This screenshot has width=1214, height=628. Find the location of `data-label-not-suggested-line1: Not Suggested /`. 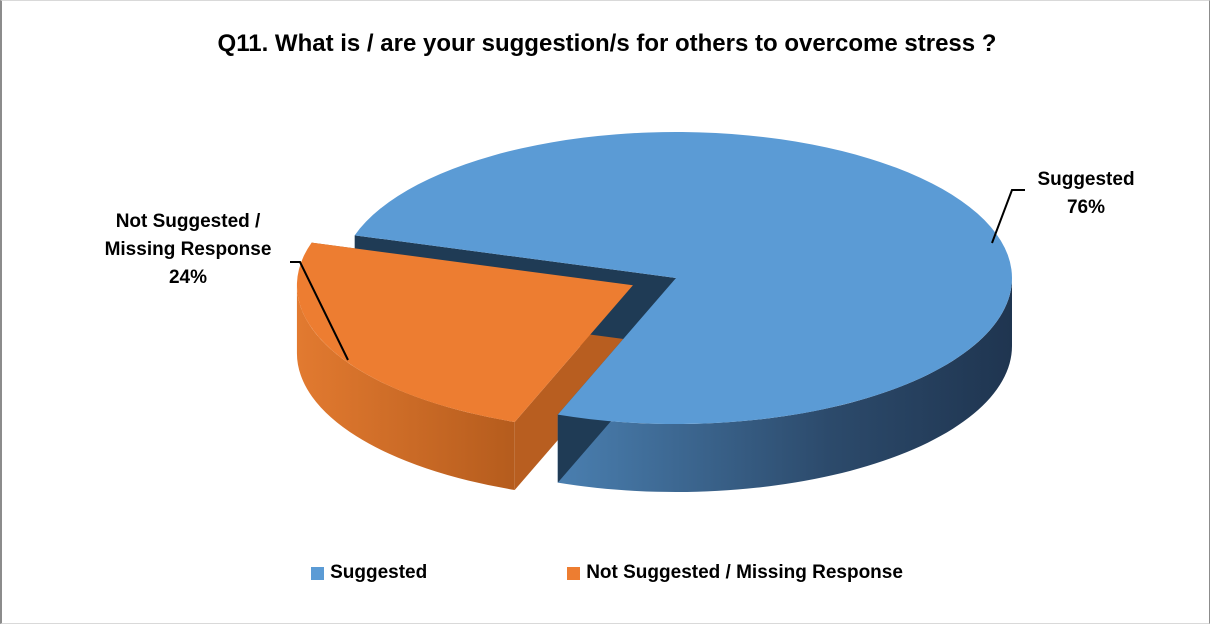

data-label-not-suggested-line1: Not Suggested / is located at coordinates (188, 221).